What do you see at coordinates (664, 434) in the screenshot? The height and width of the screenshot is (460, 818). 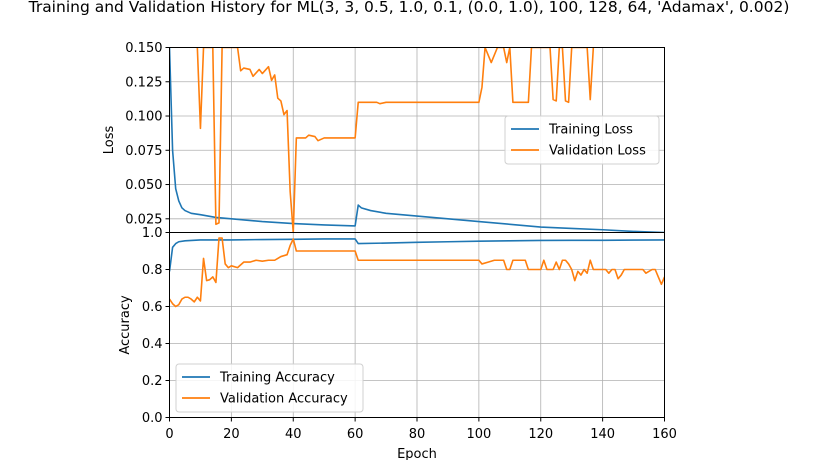 I see `x-tick-label: 160` at bounding box center [664, 434].